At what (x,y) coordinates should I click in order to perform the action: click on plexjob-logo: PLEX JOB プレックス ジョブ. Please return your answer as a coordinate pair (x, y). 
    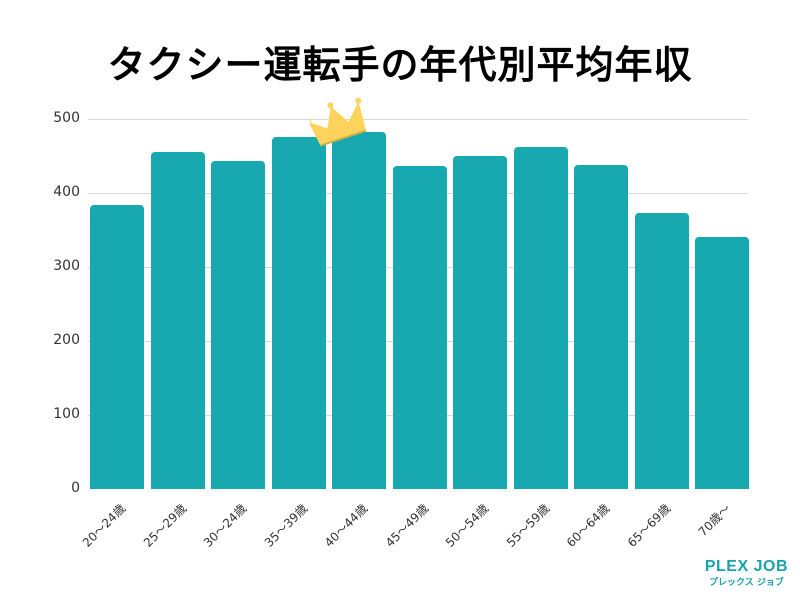
    Looking at the image, I should click on (746, 573).